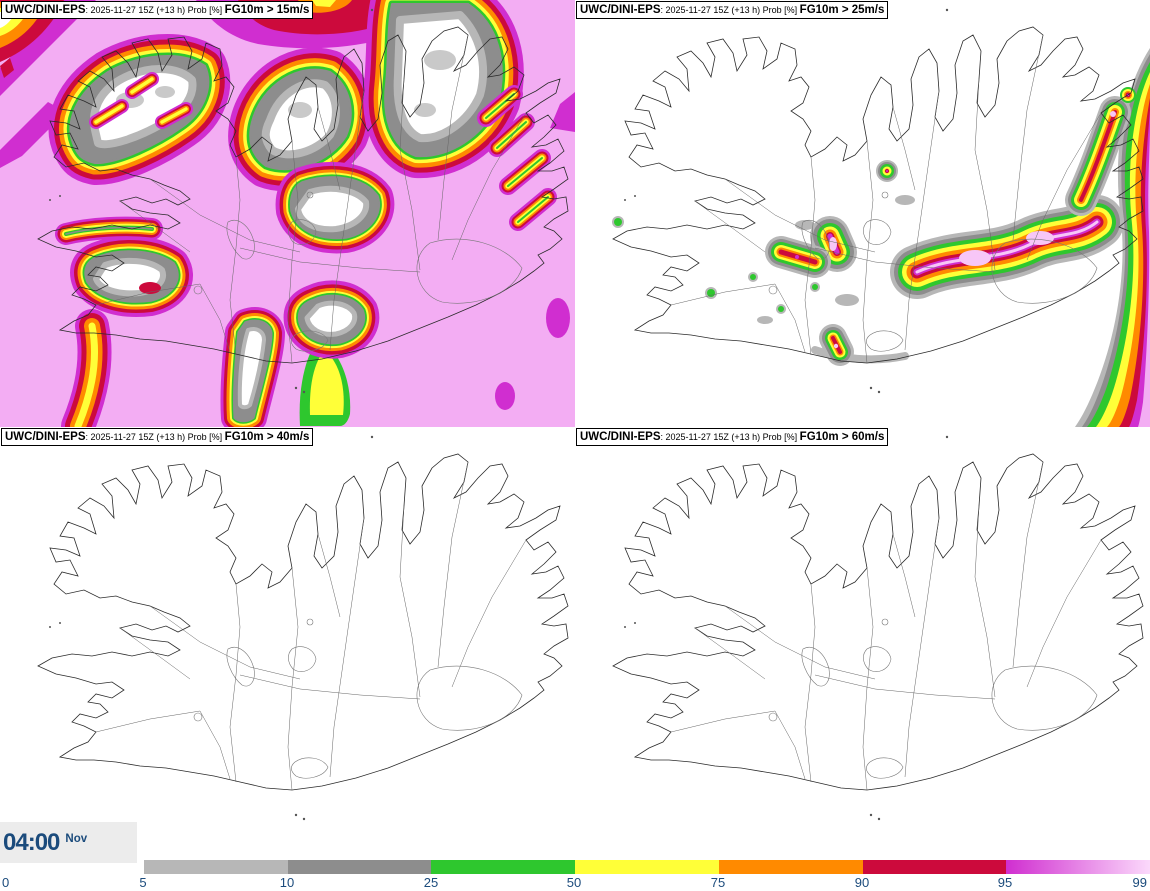 The height and width of the screenshot is (891, 1150). I want to click on threshold-label: FG10m > 25m/s, so click(842, 10).